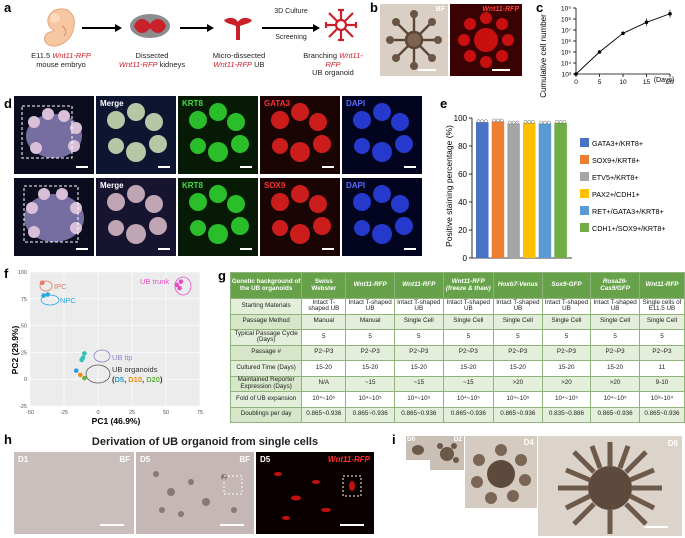 The height and width of the screenshot is (538, 685). I want to click on e-ytick: 20, so click(462, 230).